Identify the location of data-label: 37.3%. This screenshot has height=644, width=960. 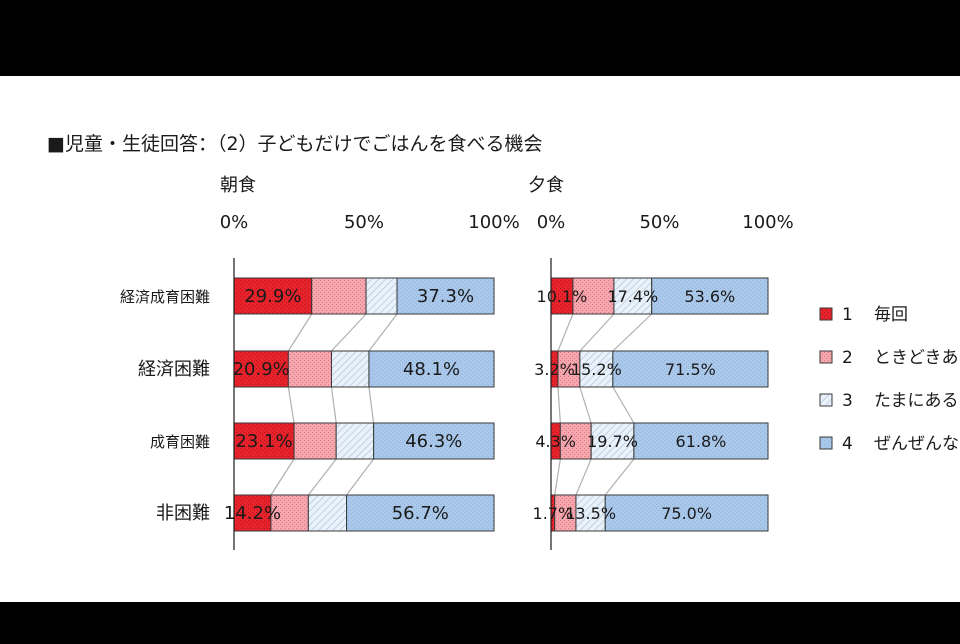
(445, 296).